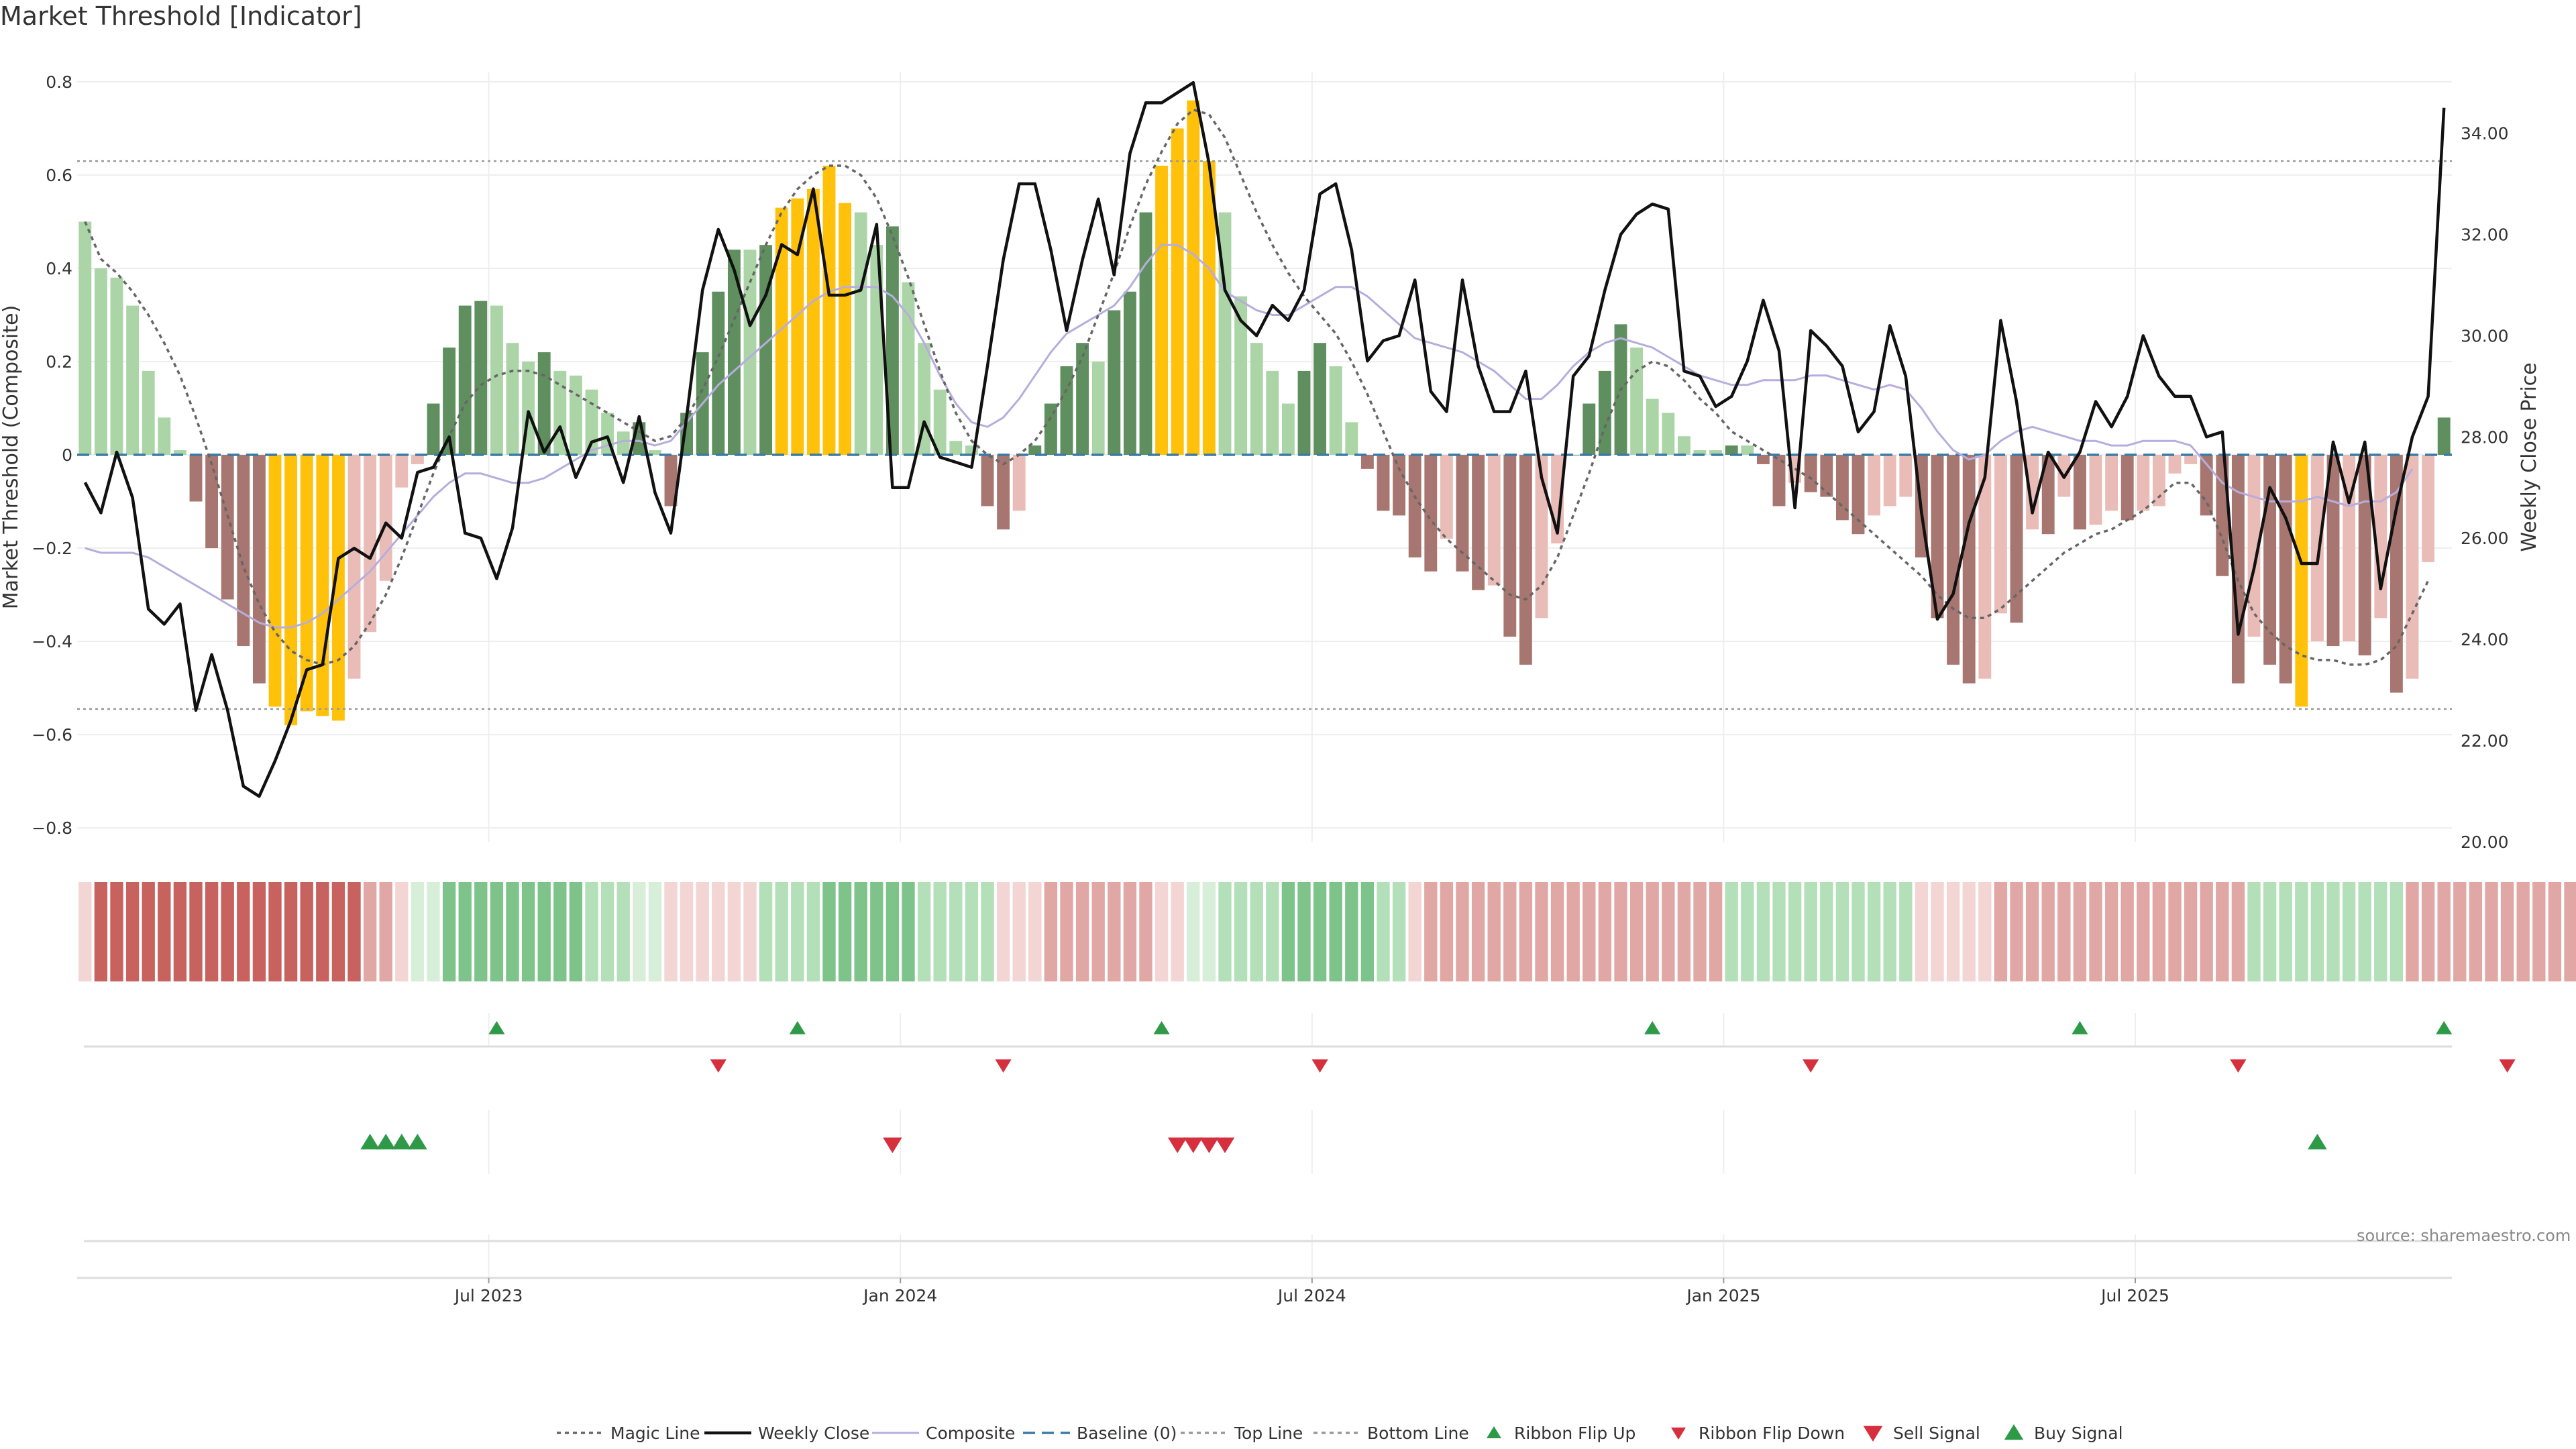 The image size is (2576, 1449). I want to click on x-tick-label: Jul 2024, so click(1311, 1295).